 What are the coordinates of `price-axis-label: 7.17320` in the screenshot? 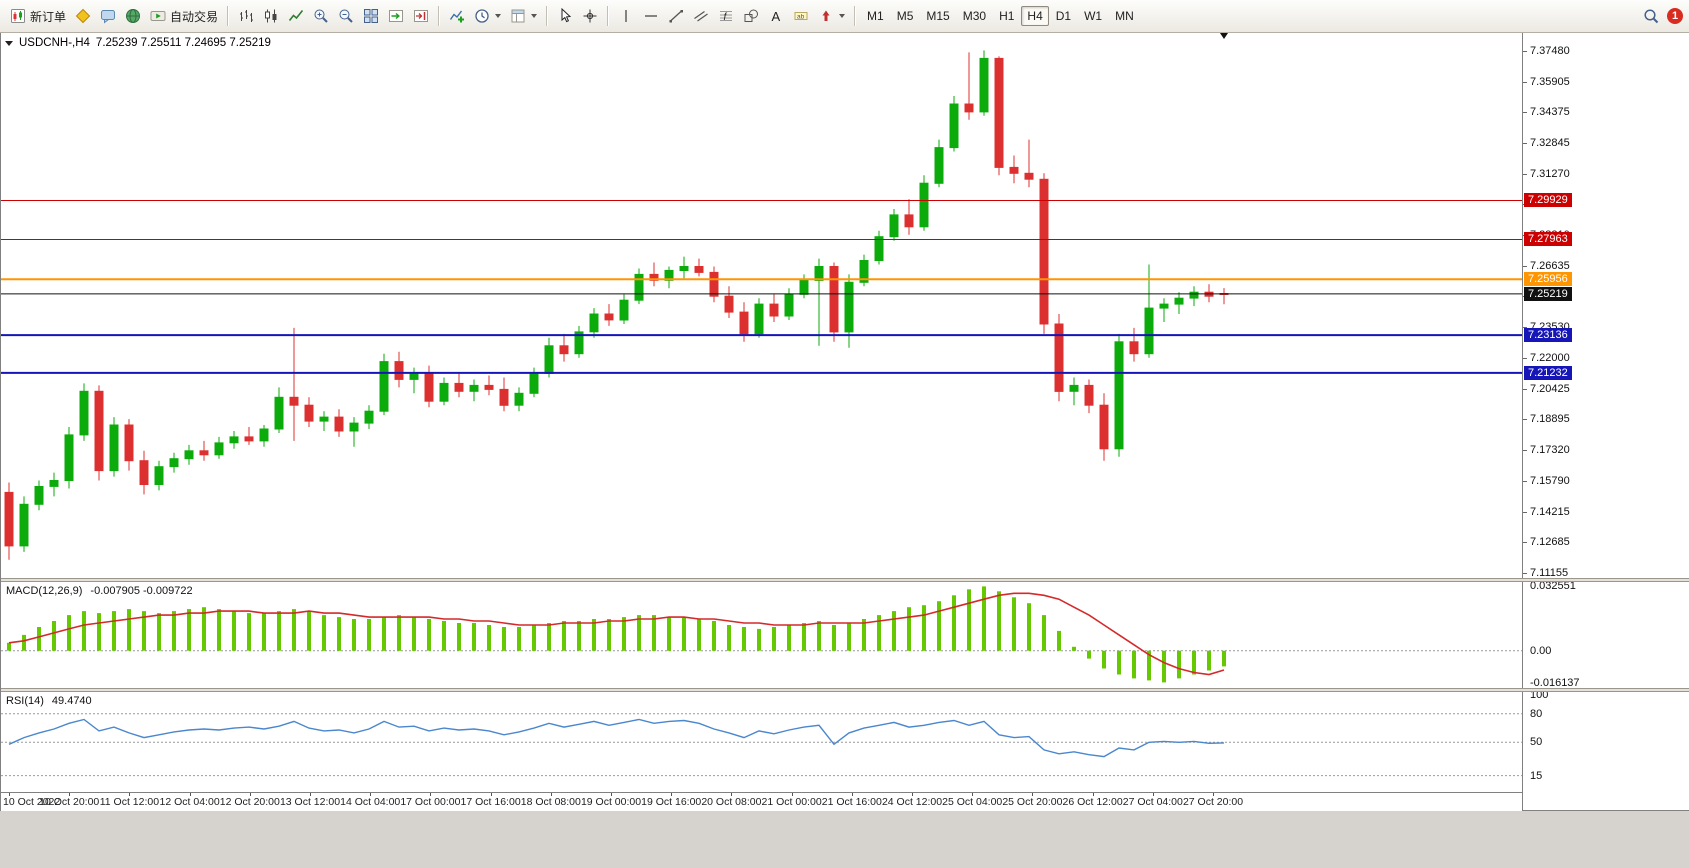 It's located at (1550, 450).